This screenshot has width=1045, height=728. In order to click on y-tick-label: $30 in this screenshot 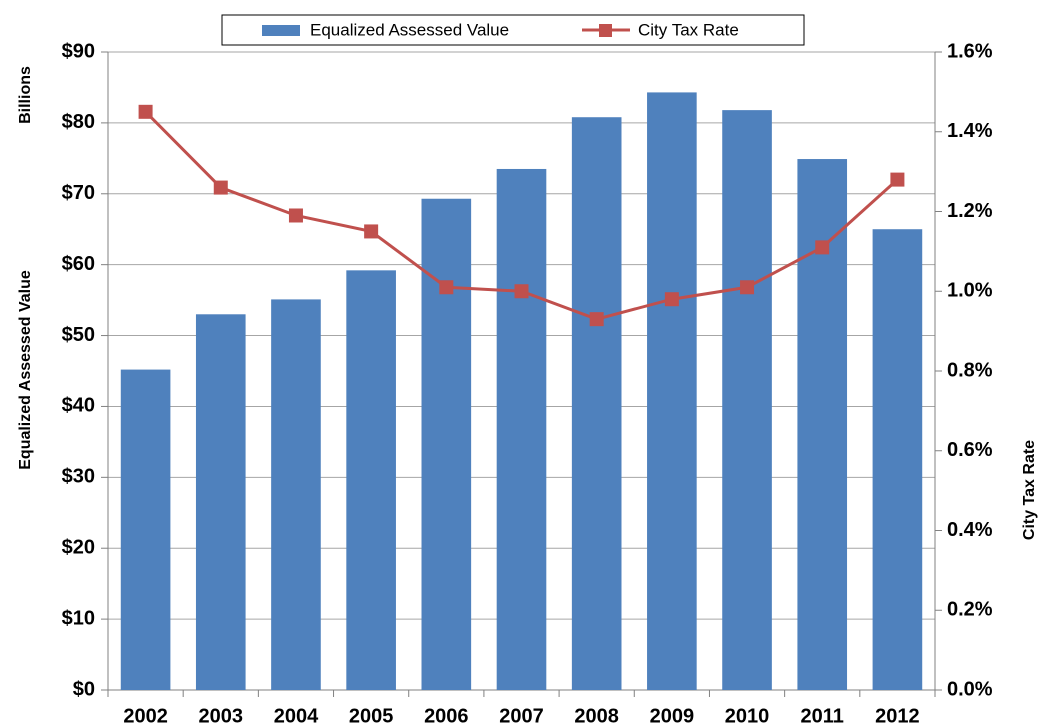, I will do `click(78, 477)`.